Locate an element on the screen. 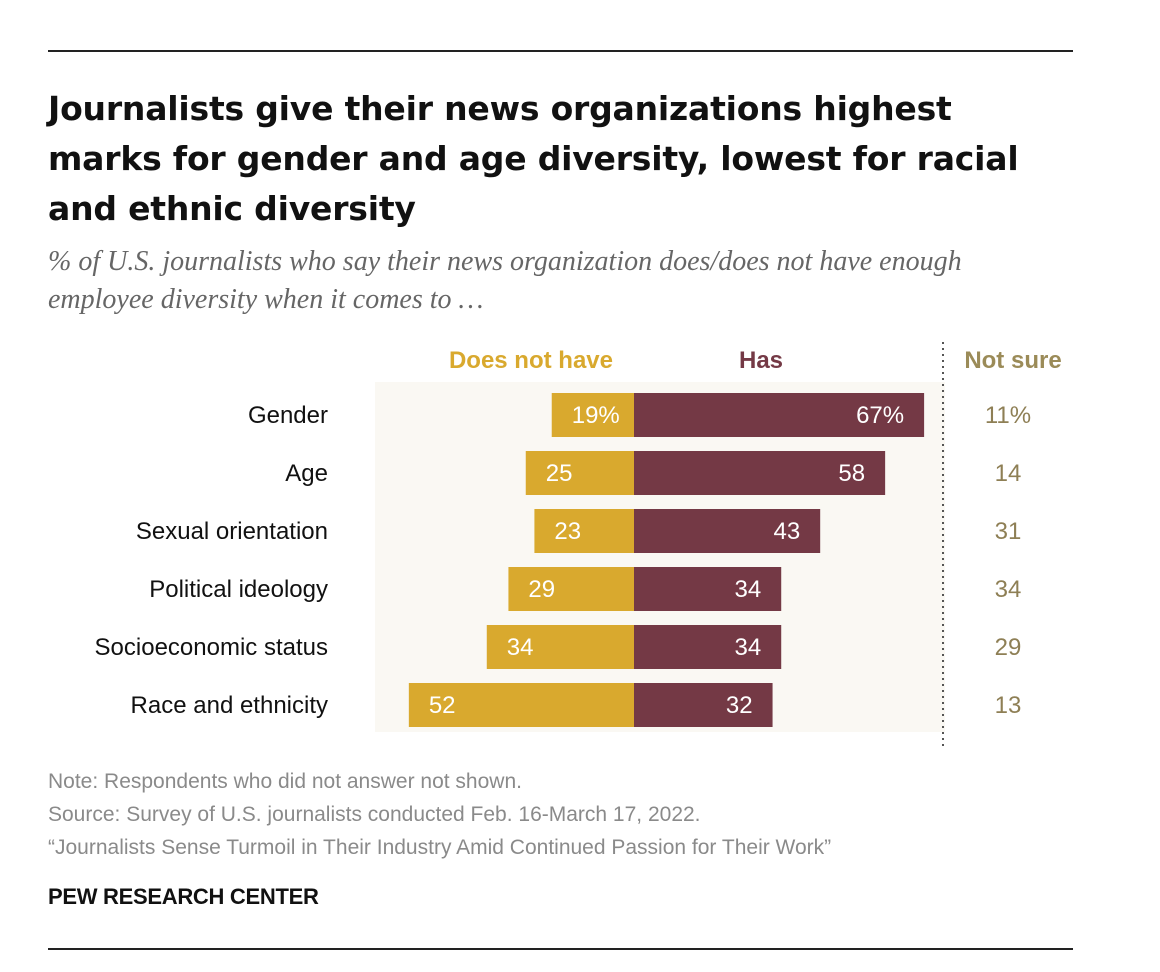 The image size is (1160, 972). bar-has-age is located at coordinates (760, 473).